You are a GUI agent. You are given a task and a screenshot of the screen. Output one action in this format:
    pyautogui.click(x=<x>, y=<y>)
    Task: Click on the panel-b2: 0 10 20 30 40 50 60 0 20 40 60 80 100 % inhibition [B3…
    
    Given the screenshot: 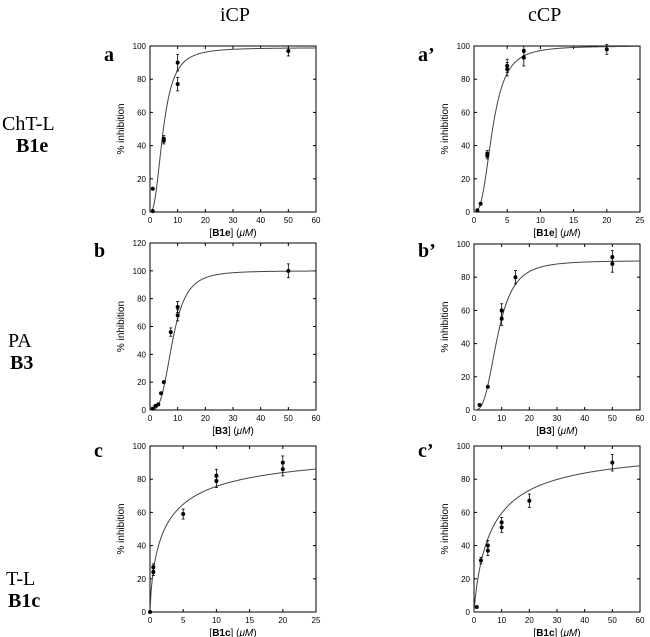 What is the action you would take?
    pyautogui.click(x=542, y=338)
    